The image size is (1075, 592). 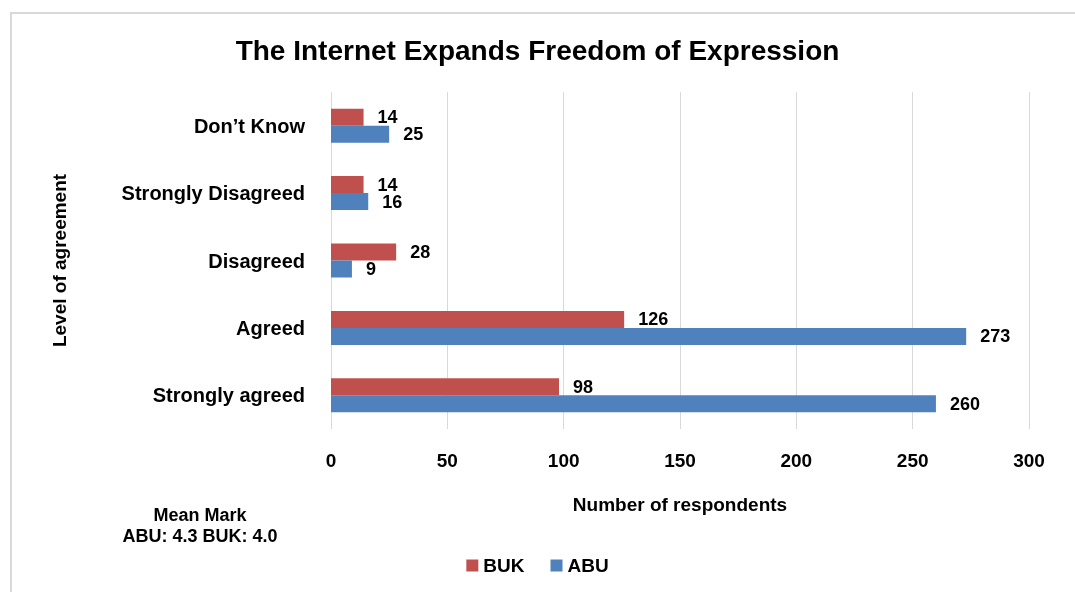 I want to click on y-tick-label: Don’t Know, so click(x=249, y=125).